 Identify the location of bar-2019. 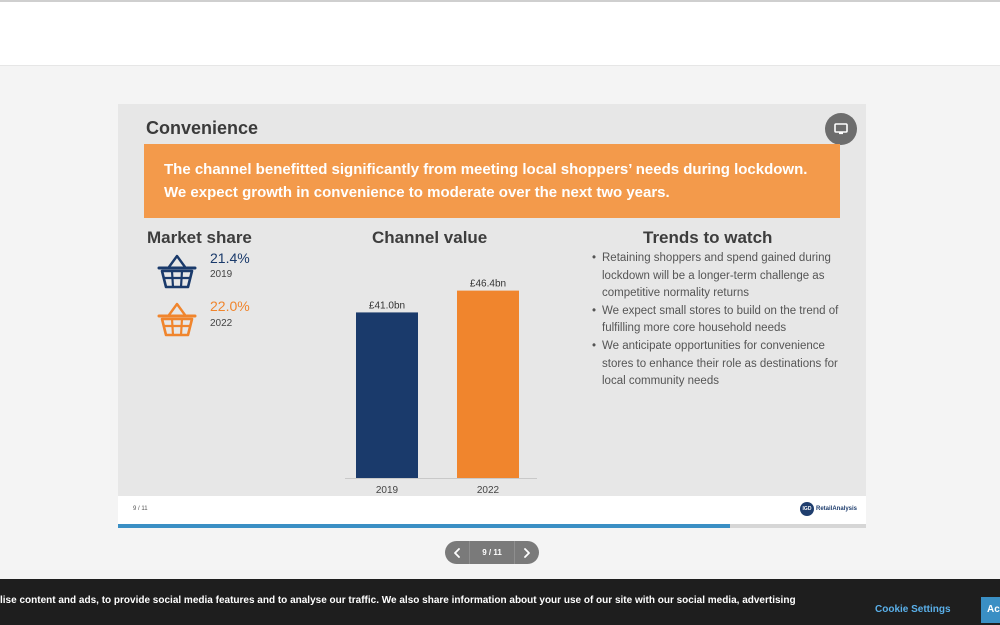
(387, 395).